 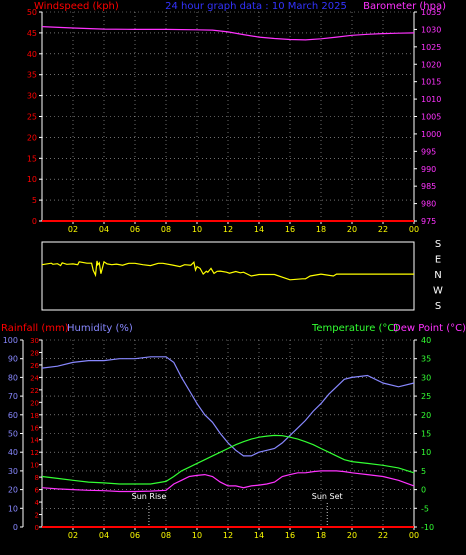 I want to click on barometer-tick-label: 990, so click(x=428, y=169).